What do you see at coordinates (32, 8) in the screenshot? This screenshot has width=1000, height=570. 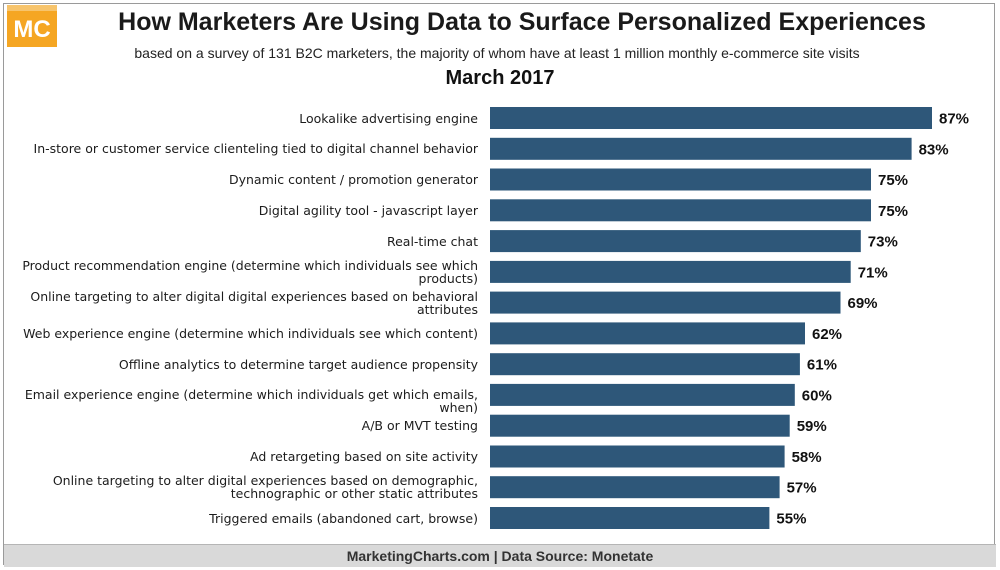 I see `logo-stripe` at bounding box center [32, 8].